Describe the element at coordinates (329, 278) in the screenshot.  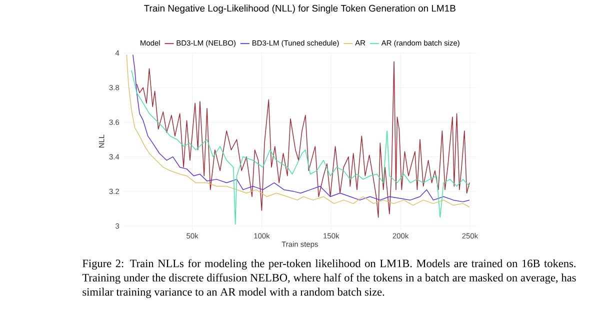
I see `caption: Figure 2: Train NLLs for modeling the per-token likelihood on LM1B. Models are trained on 16B tokens. Training under the discrete diffusion NELBO, where half of the tokens in a batch are masked on average, has similar training variance to an AR model with a random batch size.` at that location.